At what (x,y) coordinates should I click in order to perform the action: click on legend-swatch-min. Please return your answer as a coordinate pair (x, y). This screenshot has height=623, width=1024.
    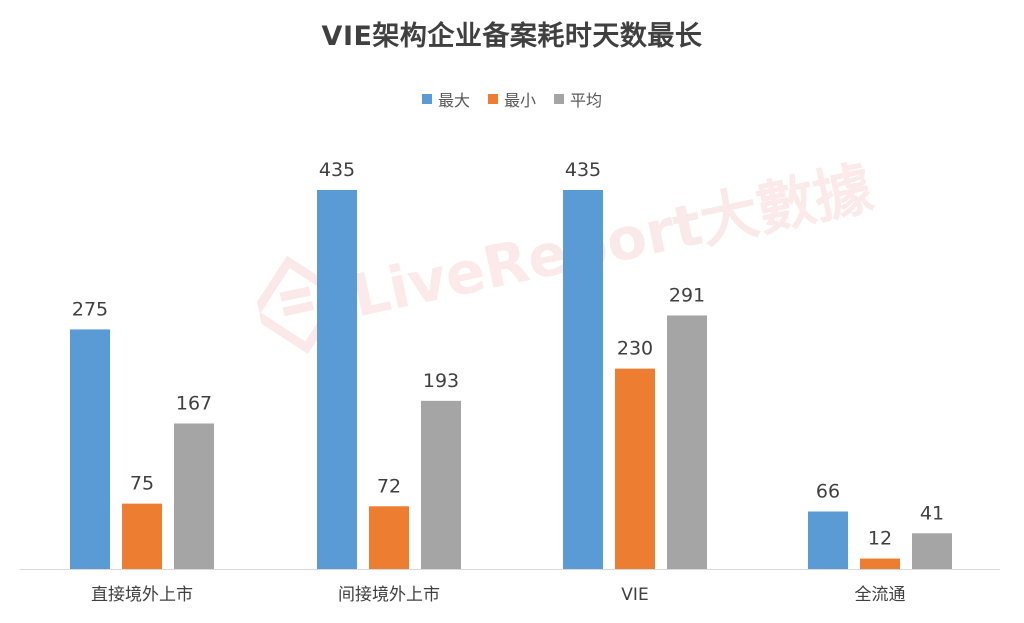
    Looking at the image, I should click on (492, 99).